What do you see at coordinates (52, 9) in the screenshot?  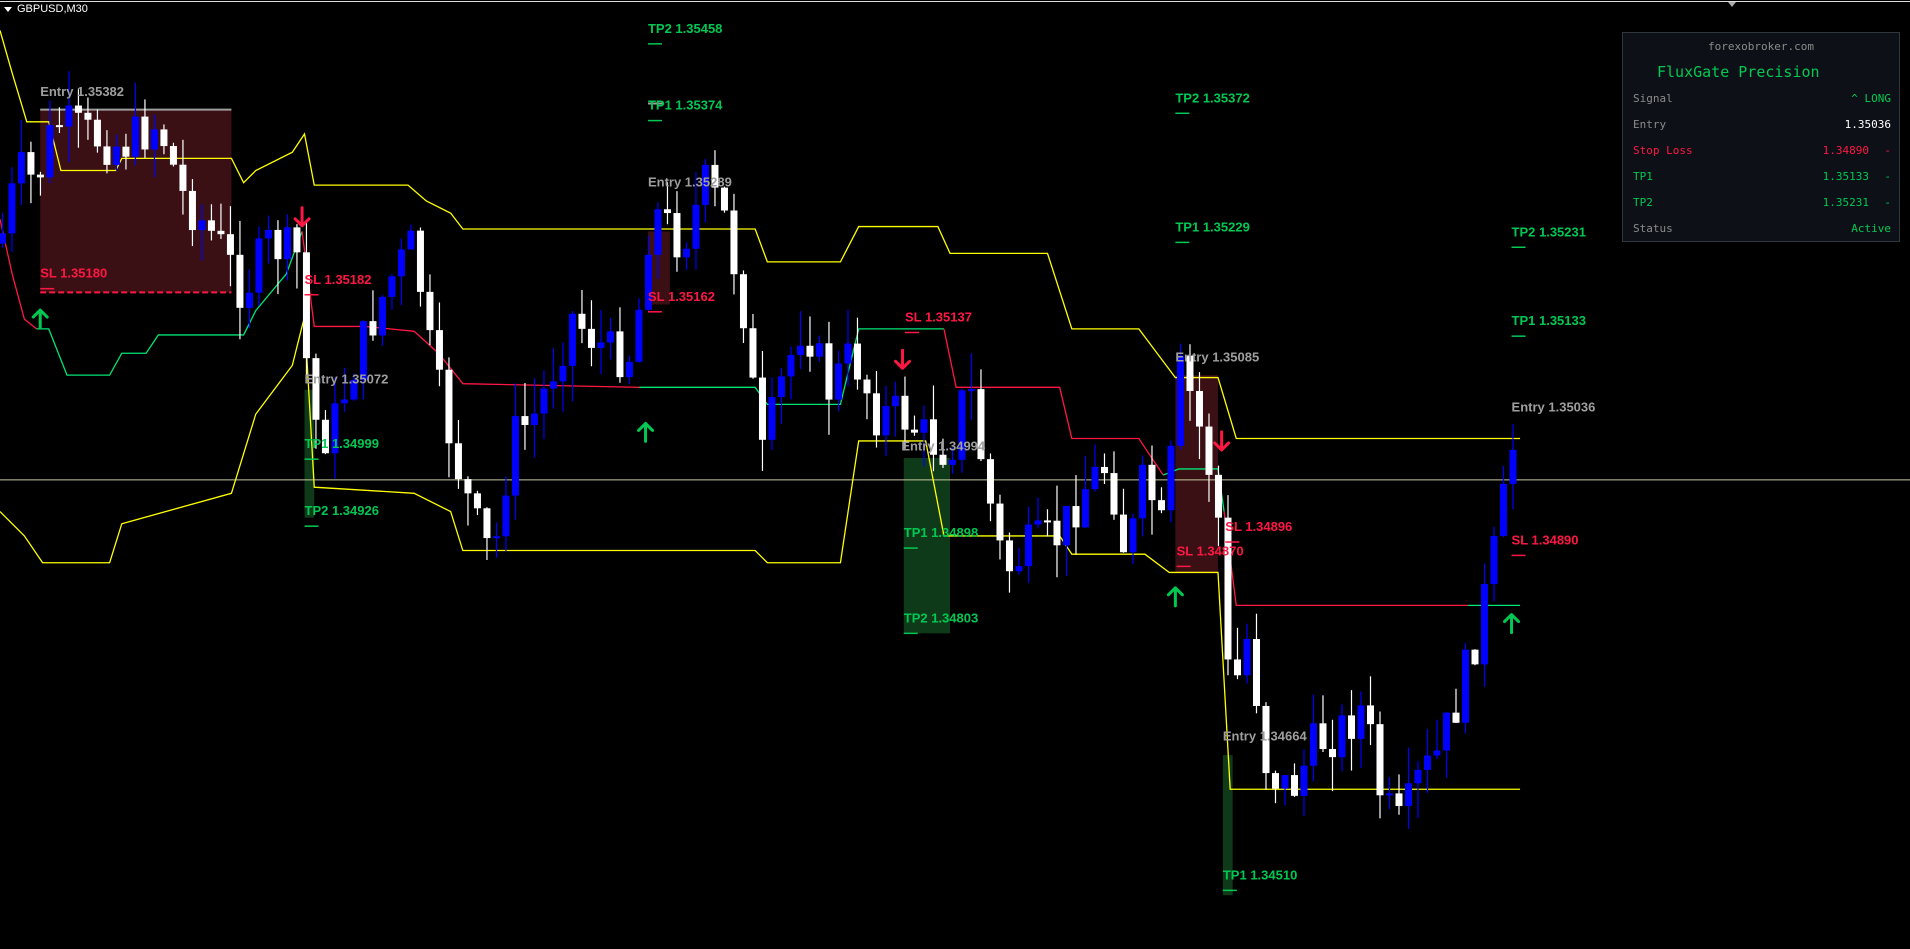 I see `symbol-timeframe: GBPUSD,M30` at bounding box center [52, 9].